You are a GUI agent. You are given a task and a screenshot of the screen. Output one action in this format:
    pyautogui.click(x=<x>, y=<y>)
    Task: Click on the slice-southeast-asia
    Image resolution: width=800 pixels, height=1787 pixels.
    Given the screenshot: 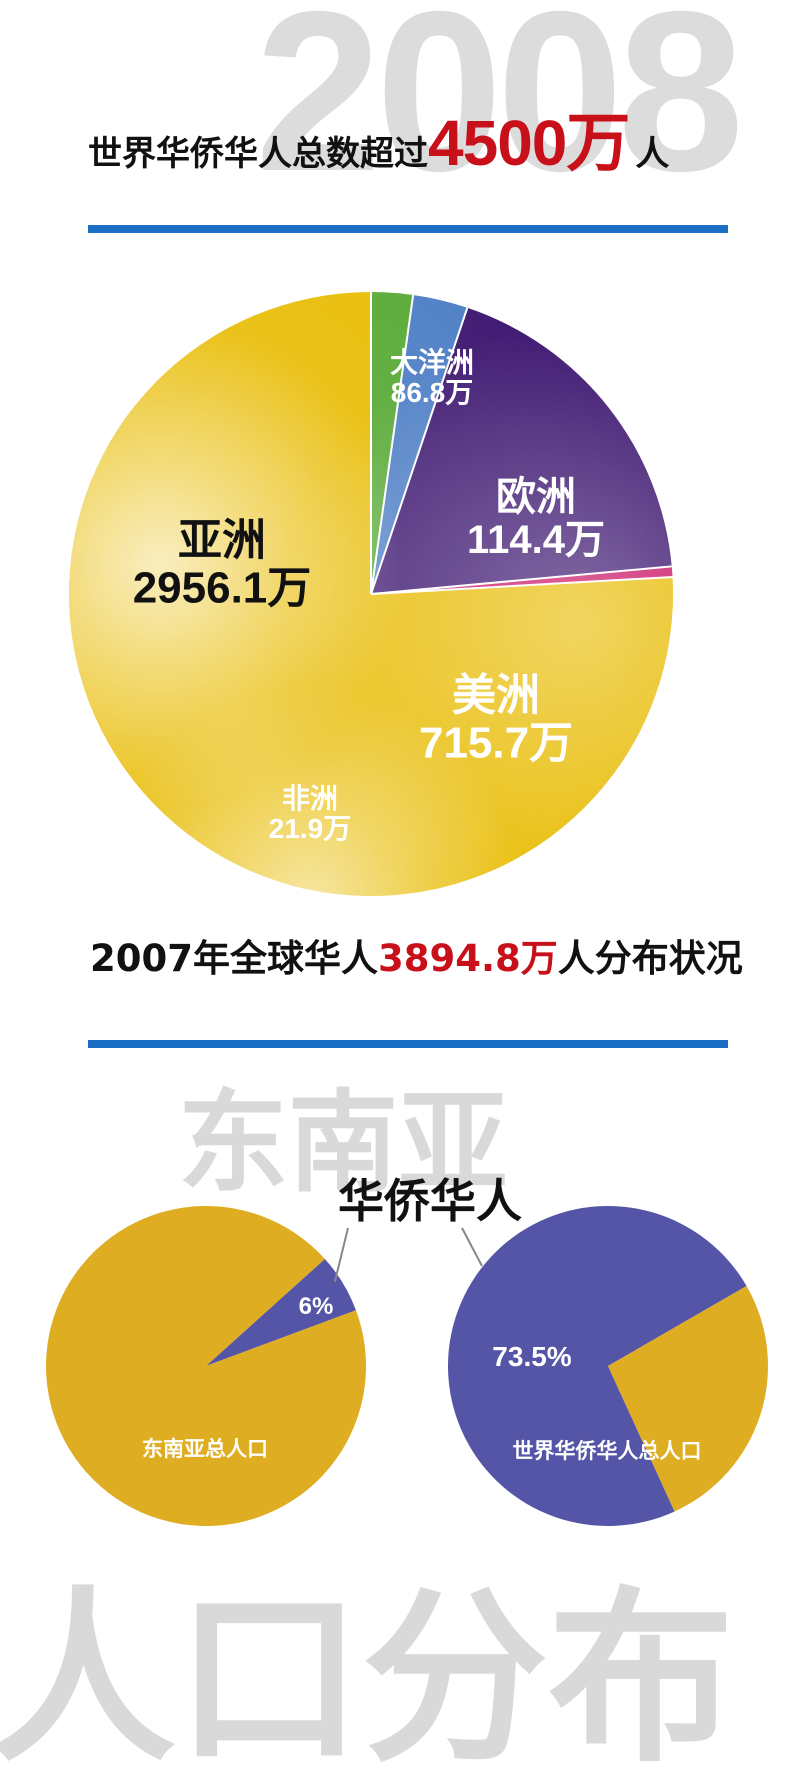 What is the action you would take?
    pyautogui.click(x=597, y=1366)
    